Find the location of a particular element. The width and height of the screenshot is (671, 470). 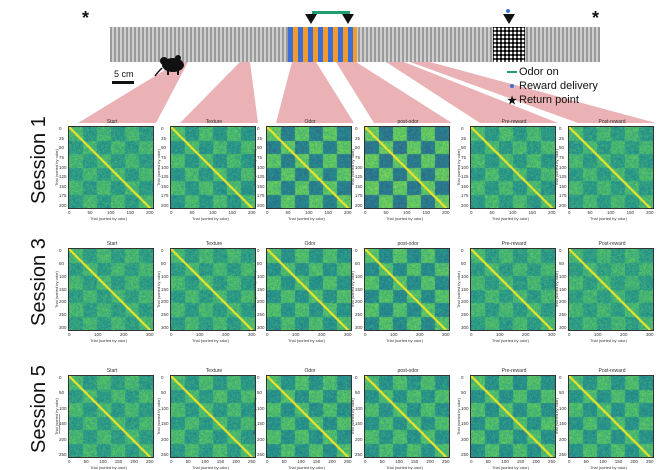

zoom-fan is located at coordinates (472, 92).